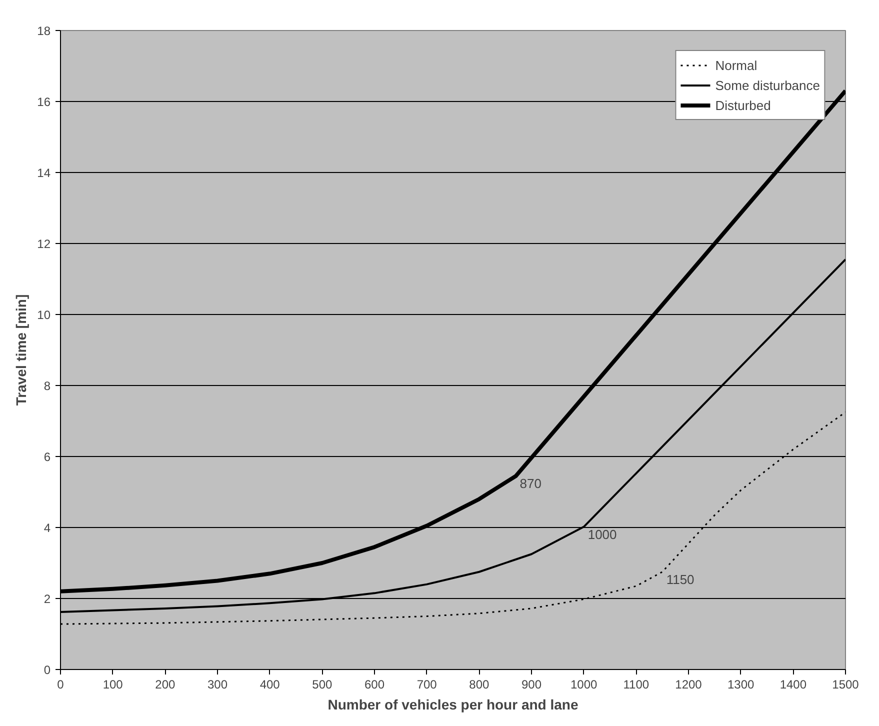 The image size is (879, 726). I want to click on y-tick-label: 18, so click(44, 31).